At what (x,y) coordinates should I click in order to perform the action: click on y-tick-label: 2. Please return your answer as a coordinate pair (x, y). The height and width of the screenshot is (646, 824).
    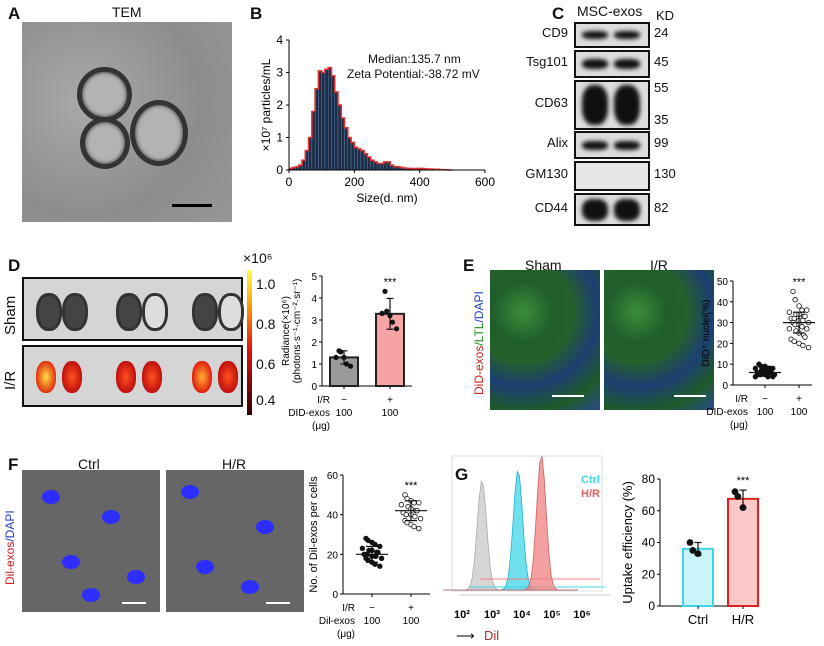
    Looking at the image, I should click on (279, 105).